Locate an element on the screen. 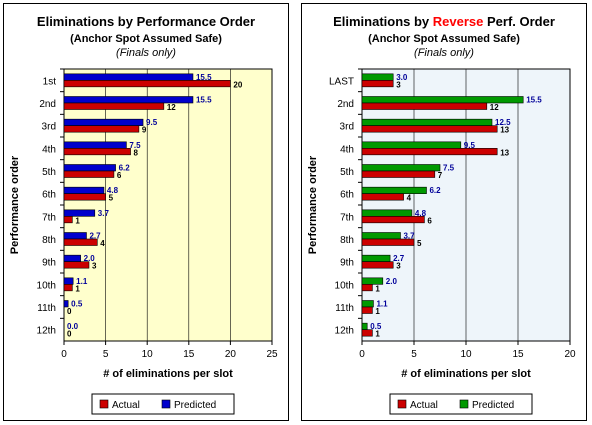  chart-note: (Finals only) is located at coordinates (146, 53).